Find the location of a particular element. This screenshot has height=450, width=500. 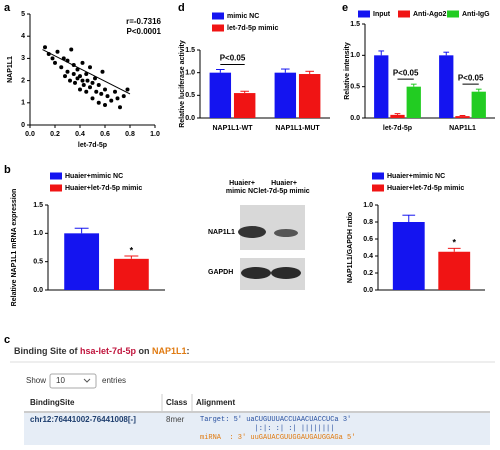

panel-label: a is located at coordinates (7, 8).